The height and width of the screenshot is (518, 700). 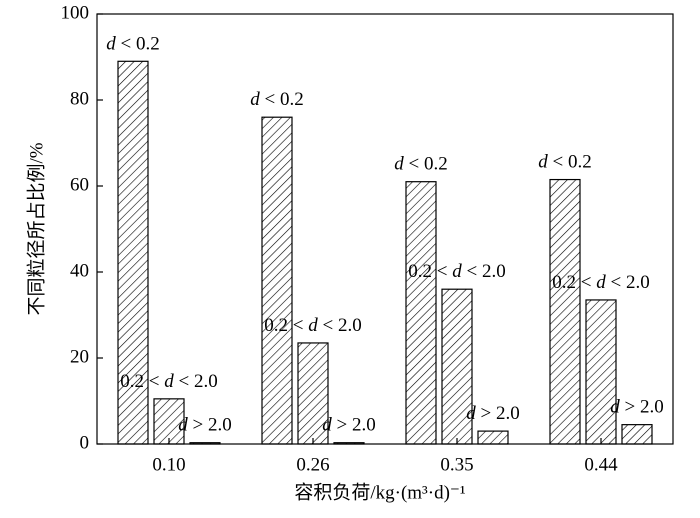 I want to click on y-tick-label: 80, so click(x=79, y=98).